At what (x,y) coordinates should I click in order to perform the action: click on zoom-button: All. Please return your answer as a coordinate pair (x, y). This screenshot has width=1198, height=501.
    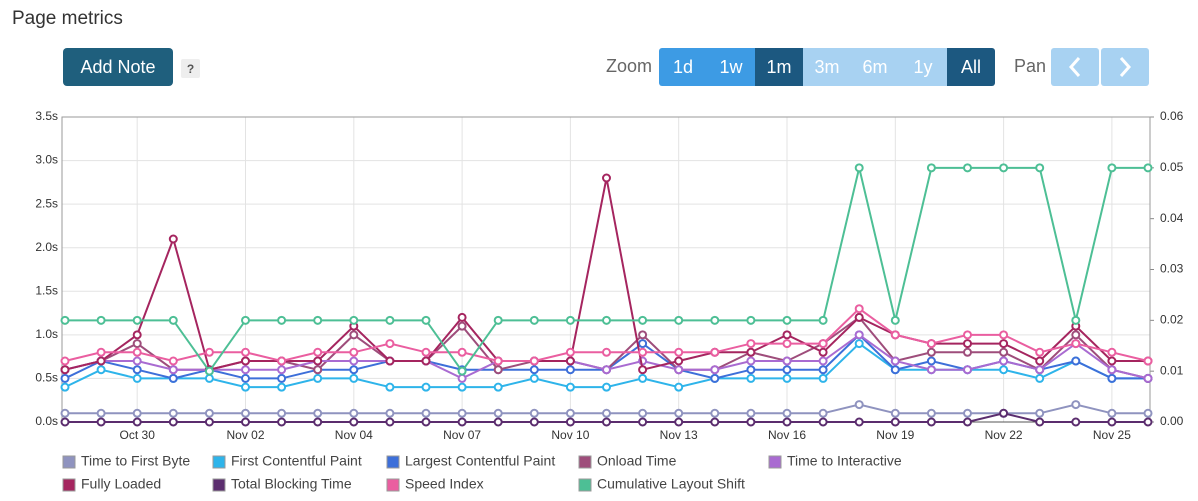
    Looking at the image, I should click on (971, 67).